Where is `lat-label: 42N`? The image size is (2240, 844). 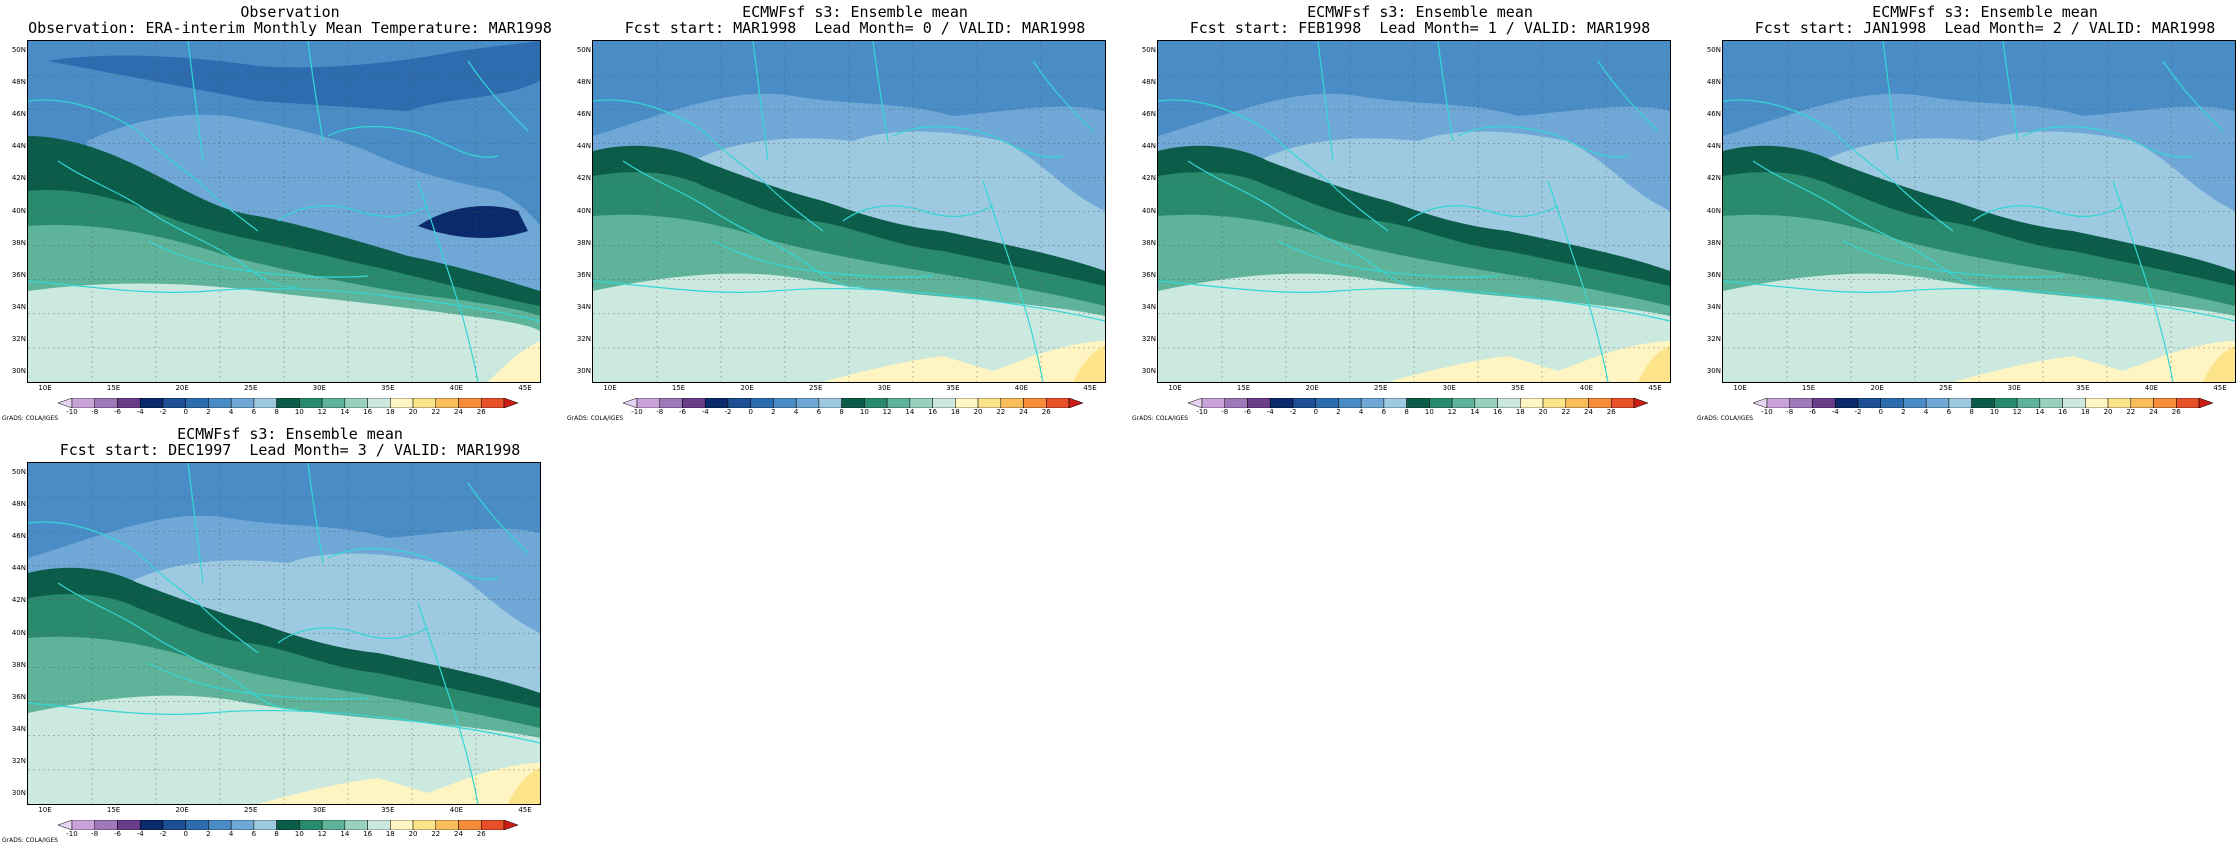 lat-label: 42N is located at coordinates (18, 178).